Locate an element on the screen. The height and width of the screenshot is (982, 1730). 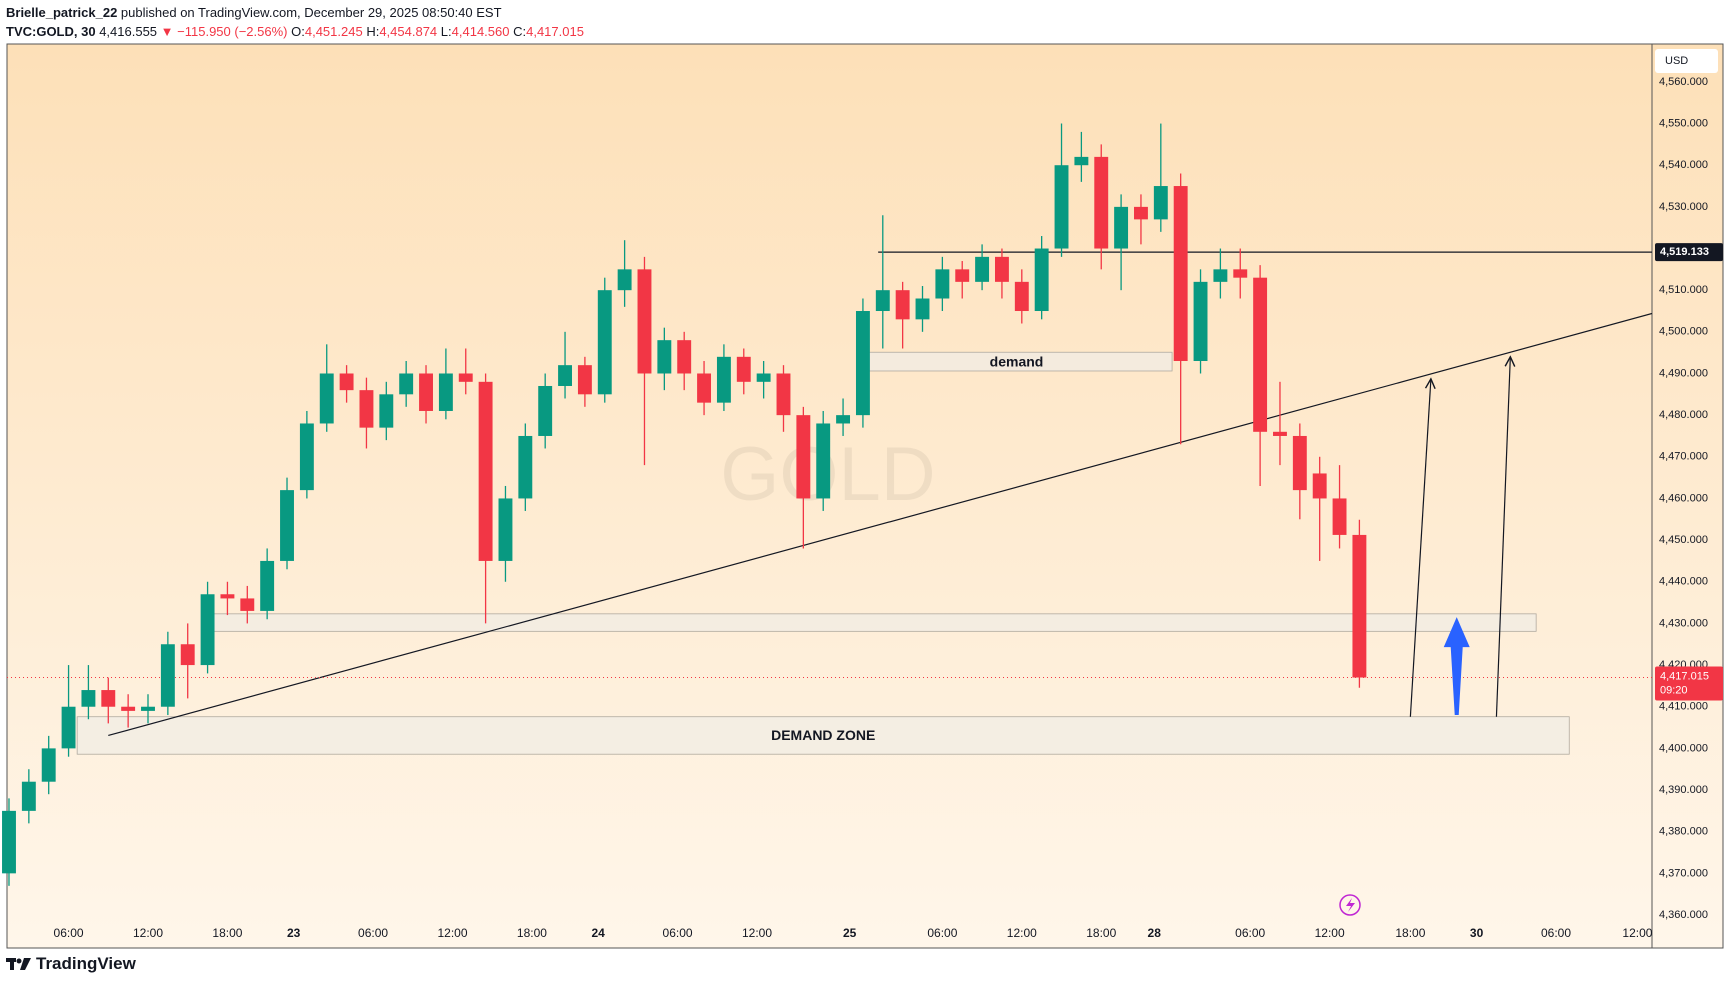
low: 4,414.560 is located at coordinates (480, 31).